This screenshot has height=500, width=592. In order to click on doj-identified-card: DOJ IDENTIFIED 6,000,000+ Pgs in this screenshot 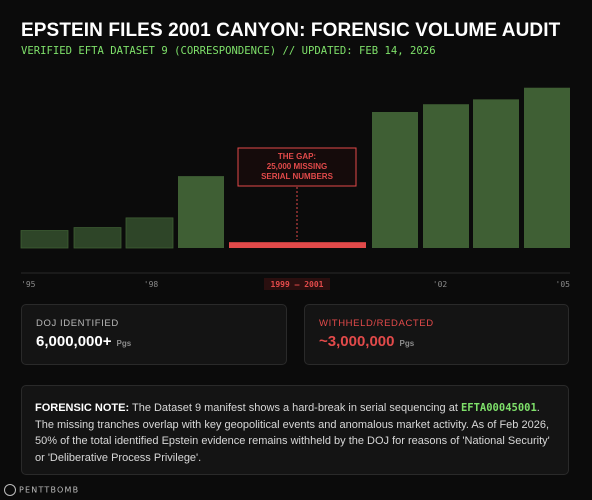, I will do `click(154, 334)`.